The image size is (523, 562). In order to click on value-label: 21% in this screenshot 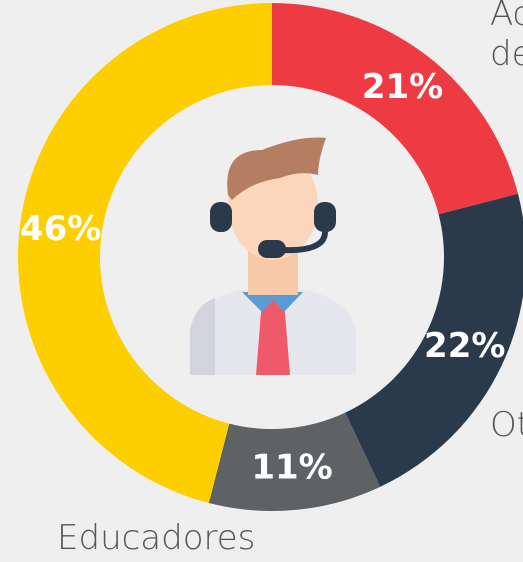, I will do `click(402, 87)`.